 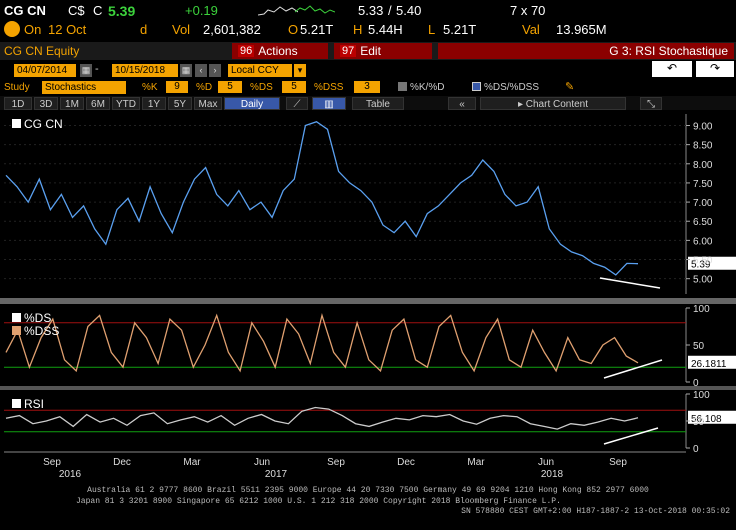 What do you see at coordinates (701, 265) in the screenshot?
I see `last-value-label: 5.39` at bounding box center [701, 265].